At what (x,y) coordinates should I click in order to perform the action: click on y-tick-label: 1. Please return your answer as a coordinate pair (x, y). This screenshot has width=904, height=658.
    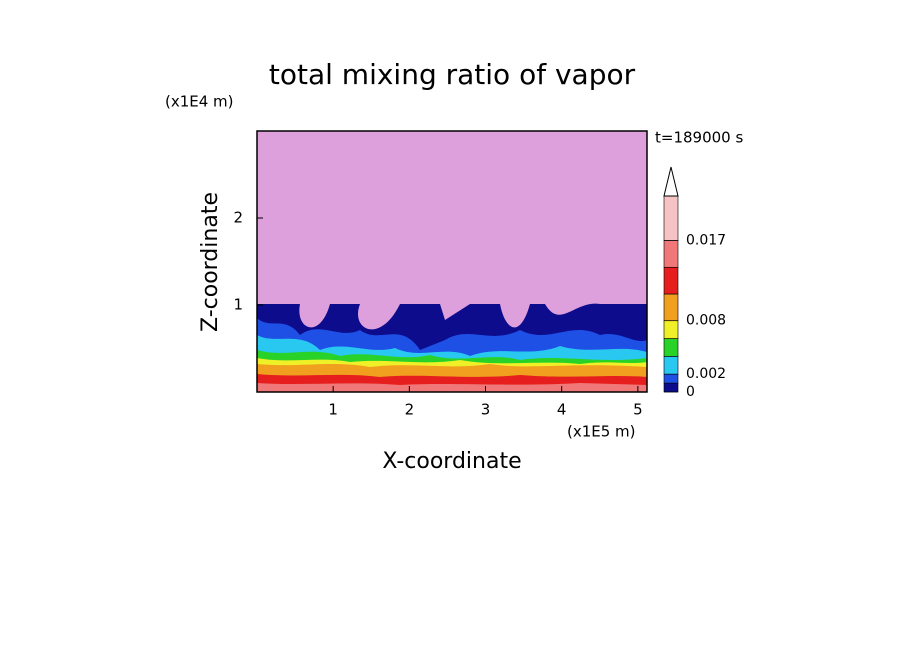
    Looking at the image, I should click on (238, 305).